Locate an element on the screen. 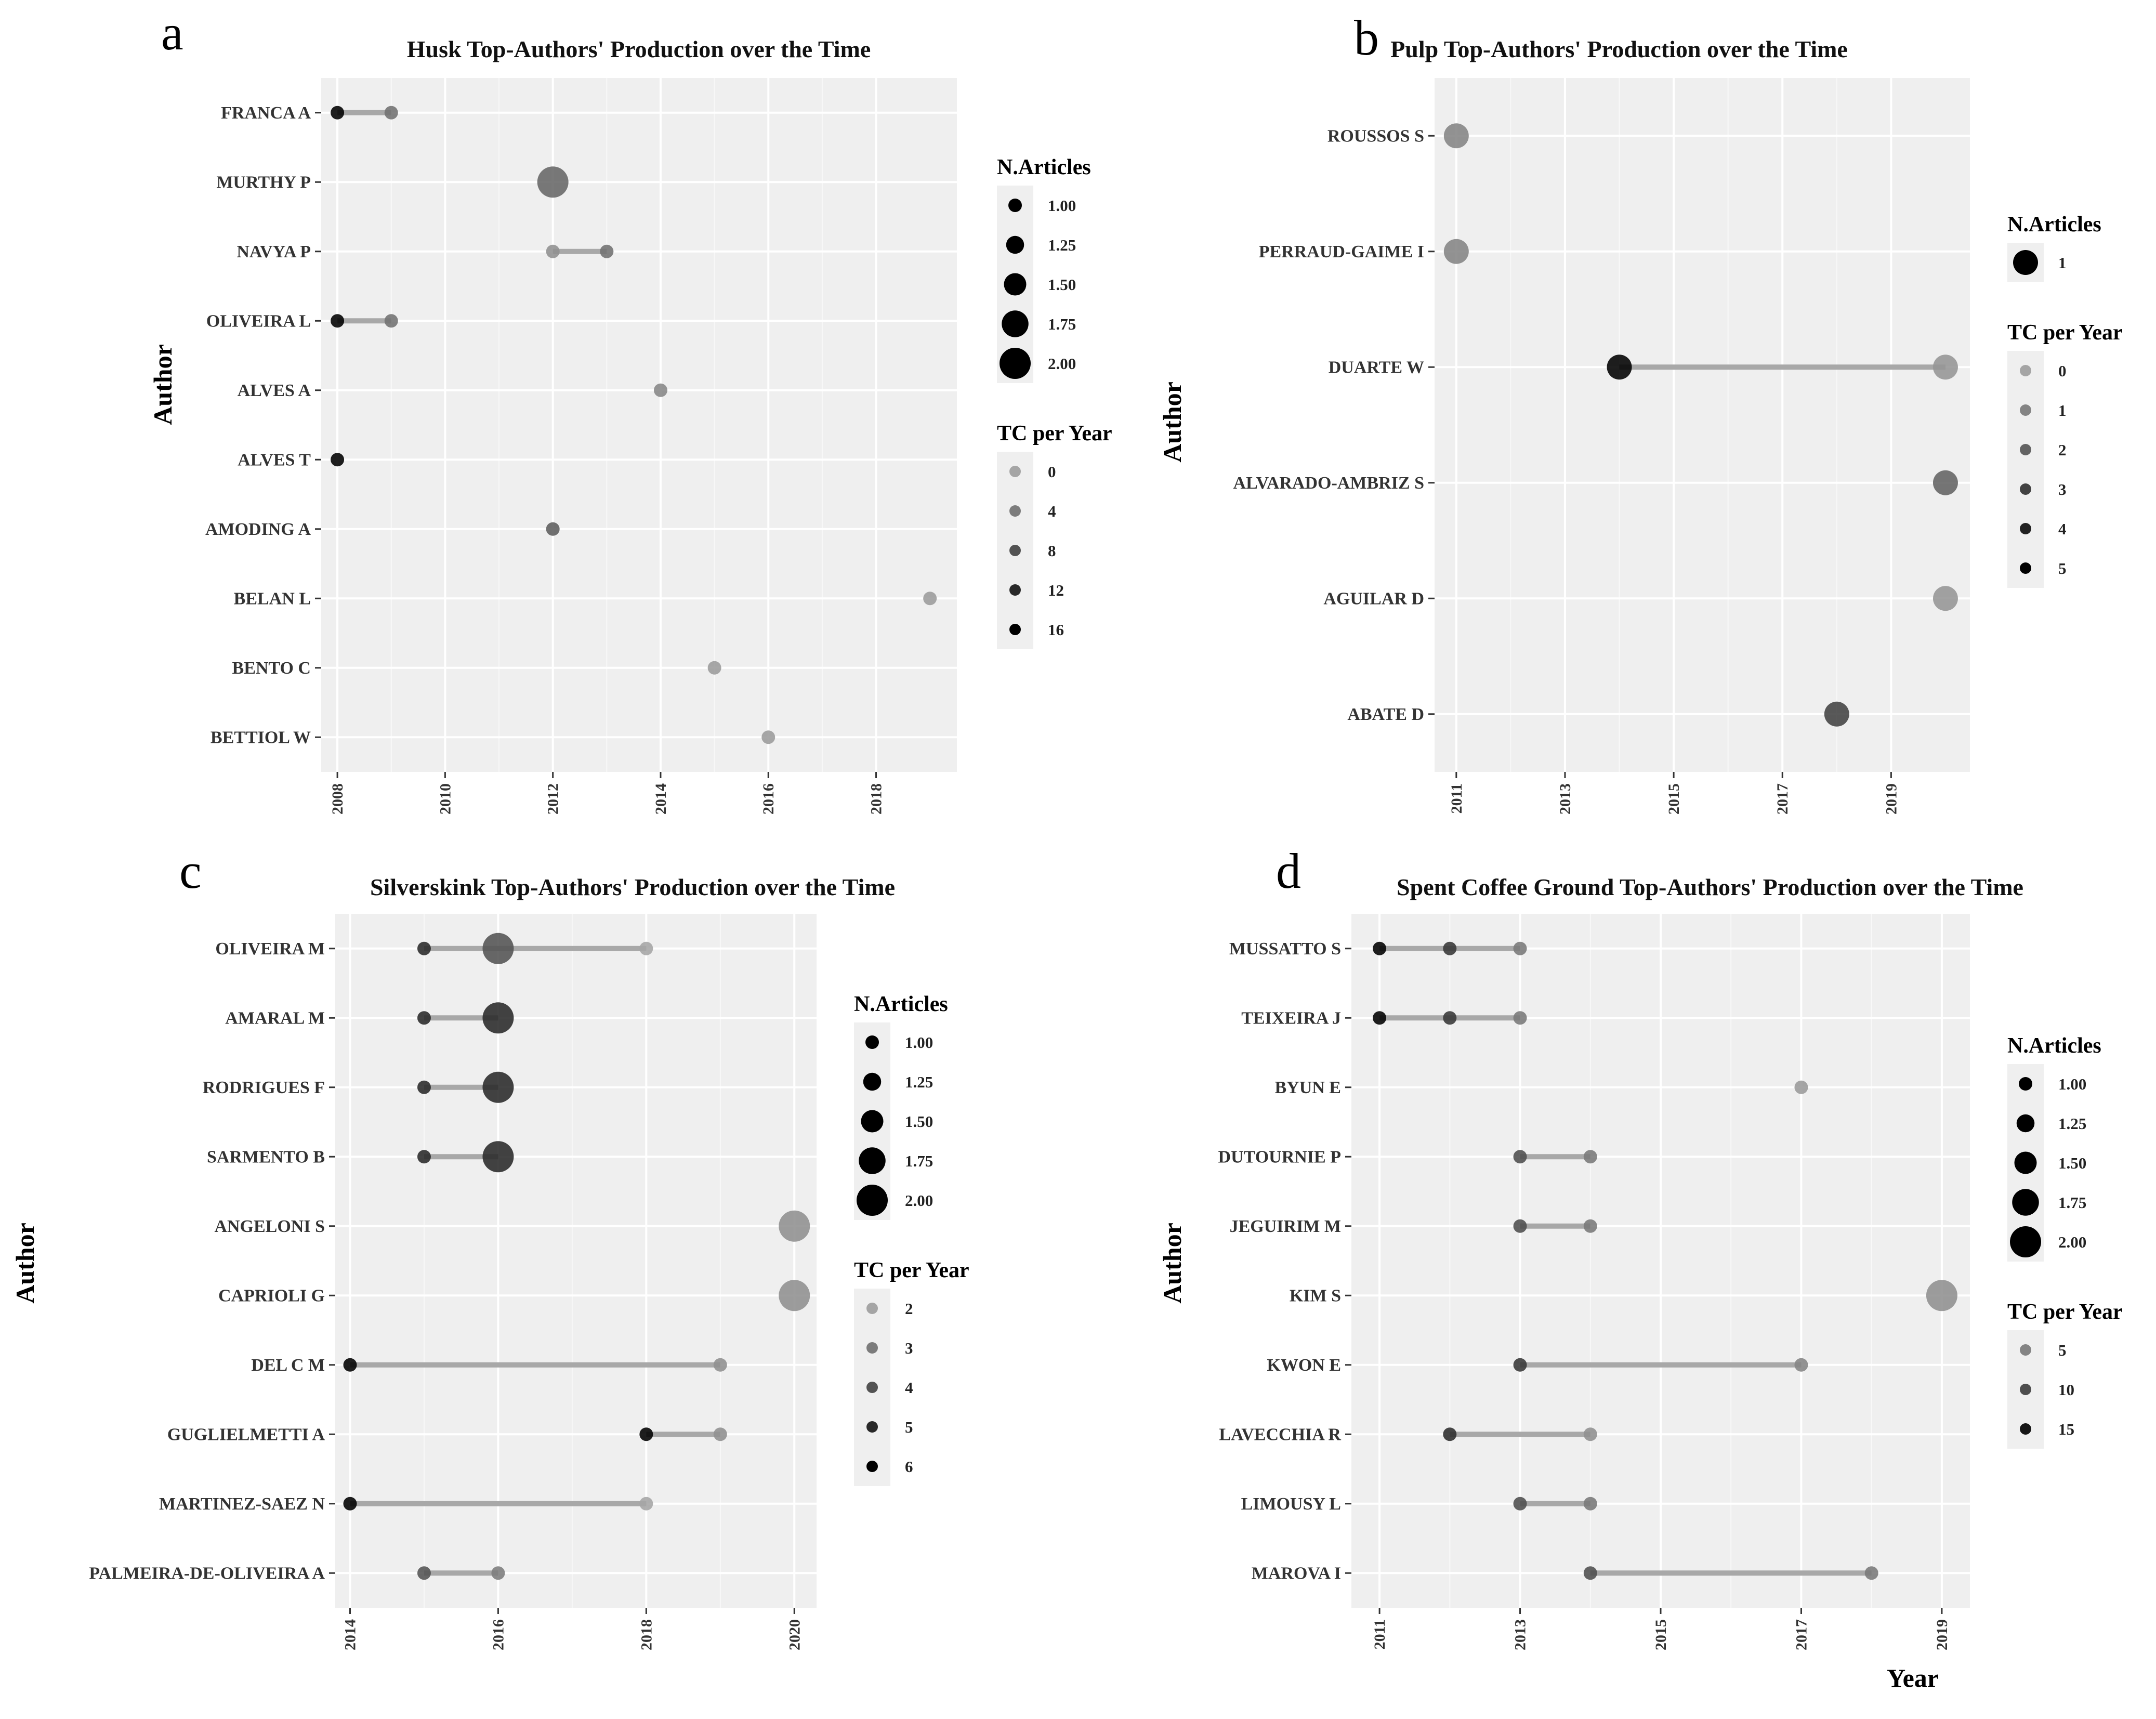 This screenshot has width=2156, height=1719. legend-label: 2 is located at coordinates (2062, 450).